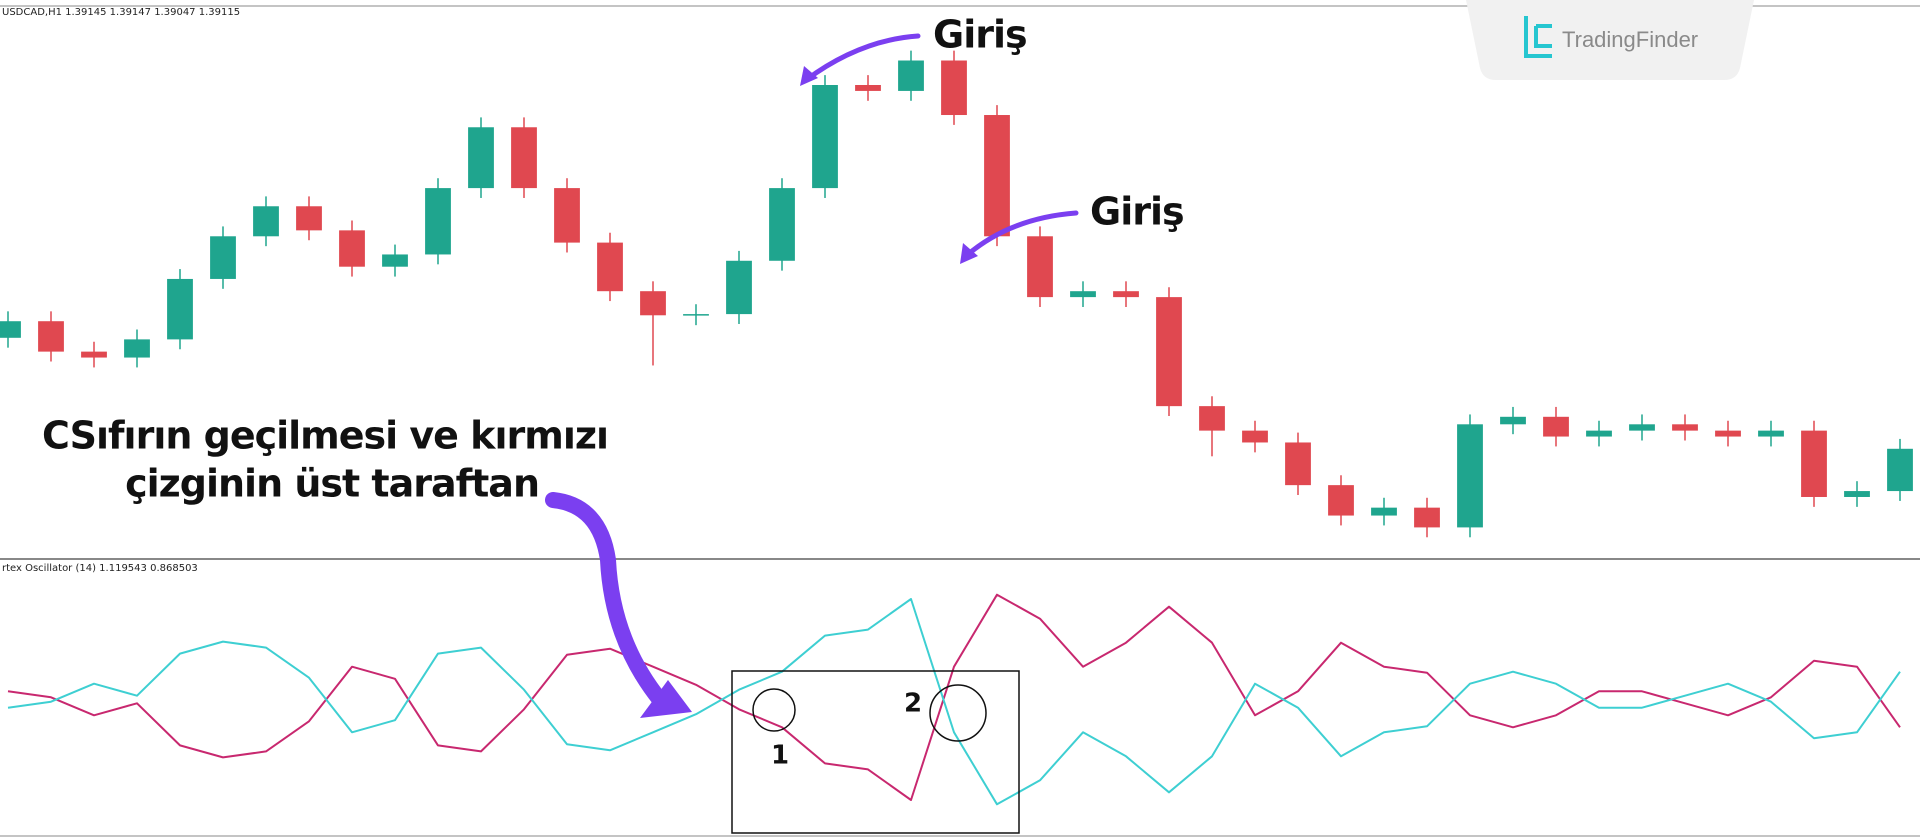 The image size is (1920, 840). What do you see at coordinates (606, 600) in the screenshot?
I see `note-arrow` at bounding box center [606, 600].